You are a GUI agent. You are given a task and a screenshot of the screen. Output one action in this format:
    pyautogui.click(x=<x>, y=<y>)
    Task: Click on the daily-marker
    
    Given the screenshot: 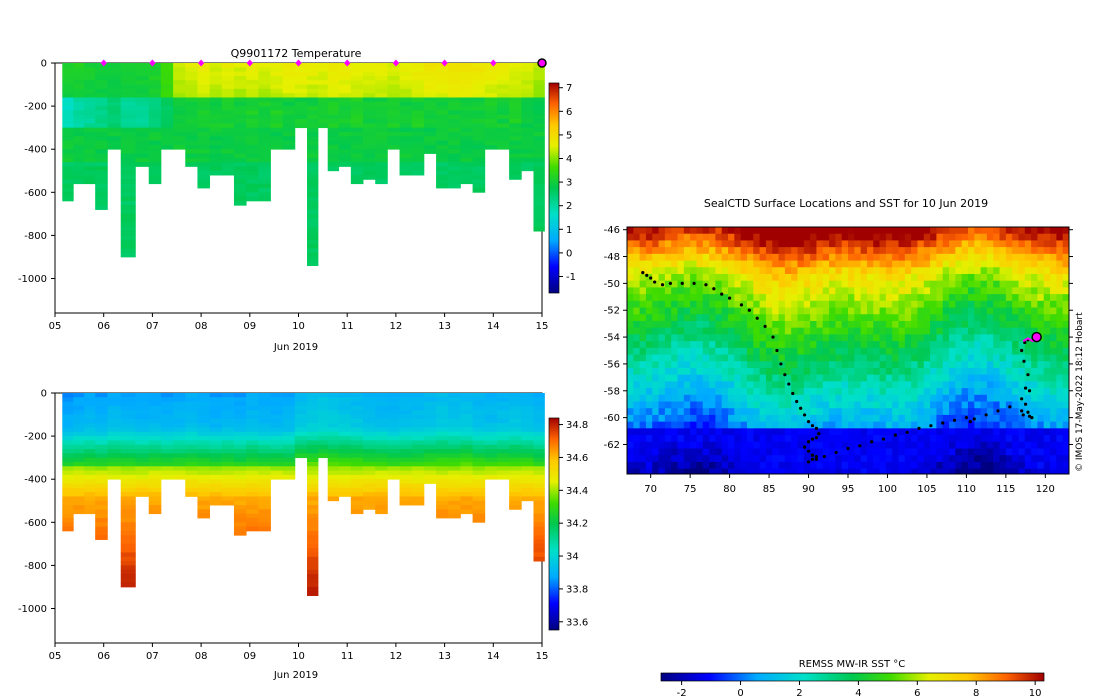 What is the action you would take?
    pyautogui.click(x=103, y=63)
    